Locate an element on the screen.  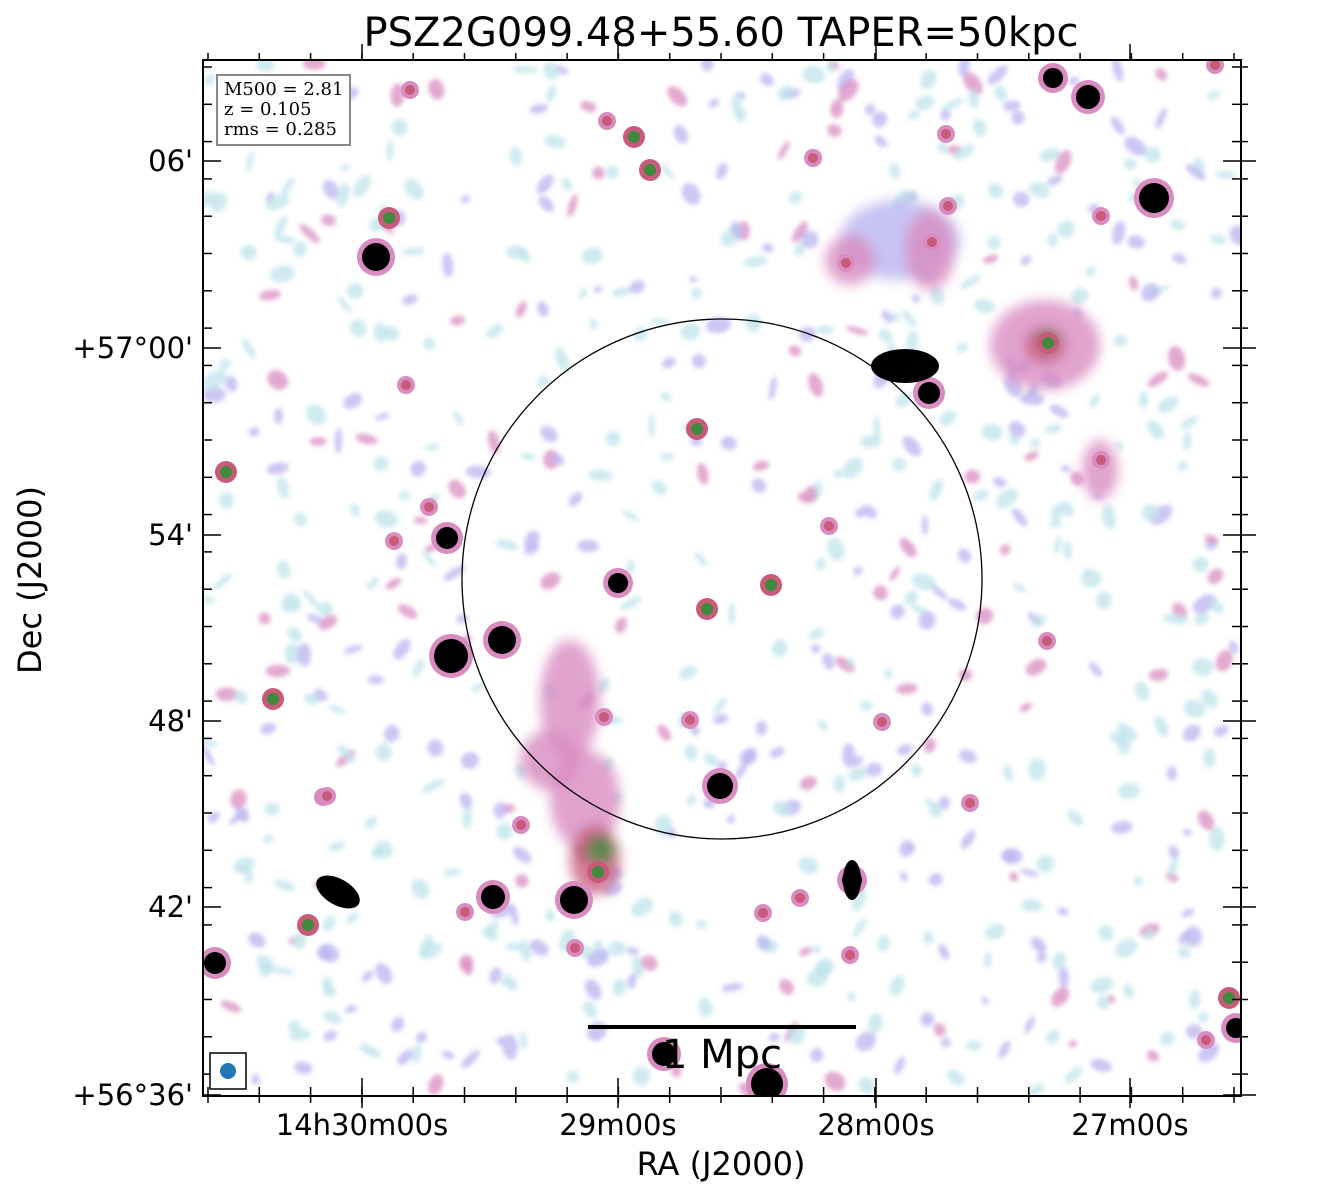
info-box: M500 = 2.81 z = 0.105 rms = 0.285 is located at coordinates (284, 110).